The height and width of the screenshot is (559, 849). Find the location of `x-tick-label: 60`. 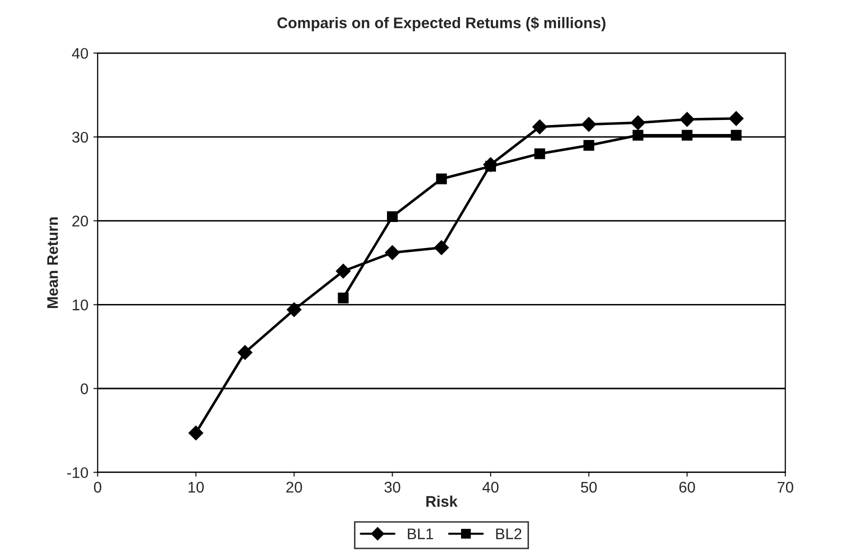

x-tick-label: 60 is located at coordinates (687, 487).